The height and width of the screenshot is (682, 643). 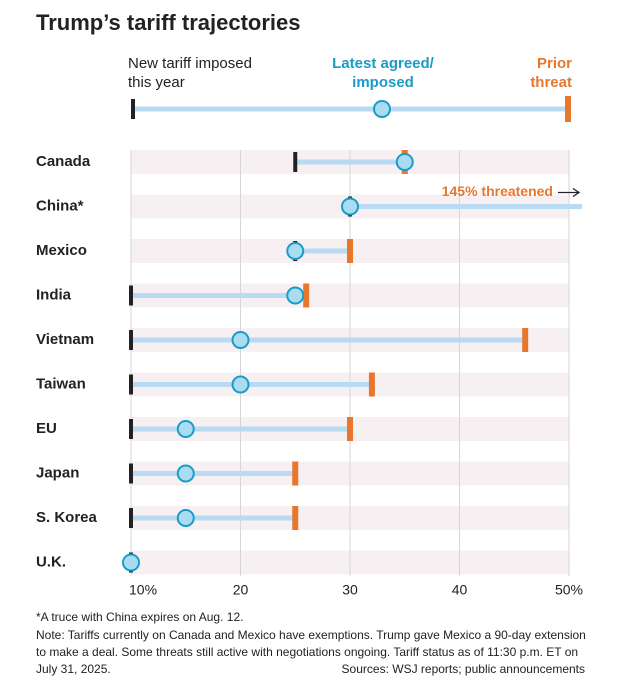 What do you see at coordinates (57, 472) in the screenshot?
I see `category-label: Japan` at bounding box center [57, 472].